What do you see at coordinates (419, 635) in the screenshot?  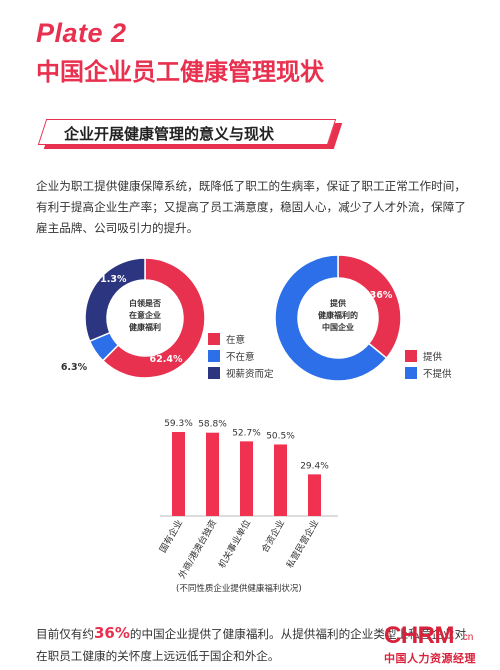 I see `logo-mark: CHRM` at bounding box center [419, 635].